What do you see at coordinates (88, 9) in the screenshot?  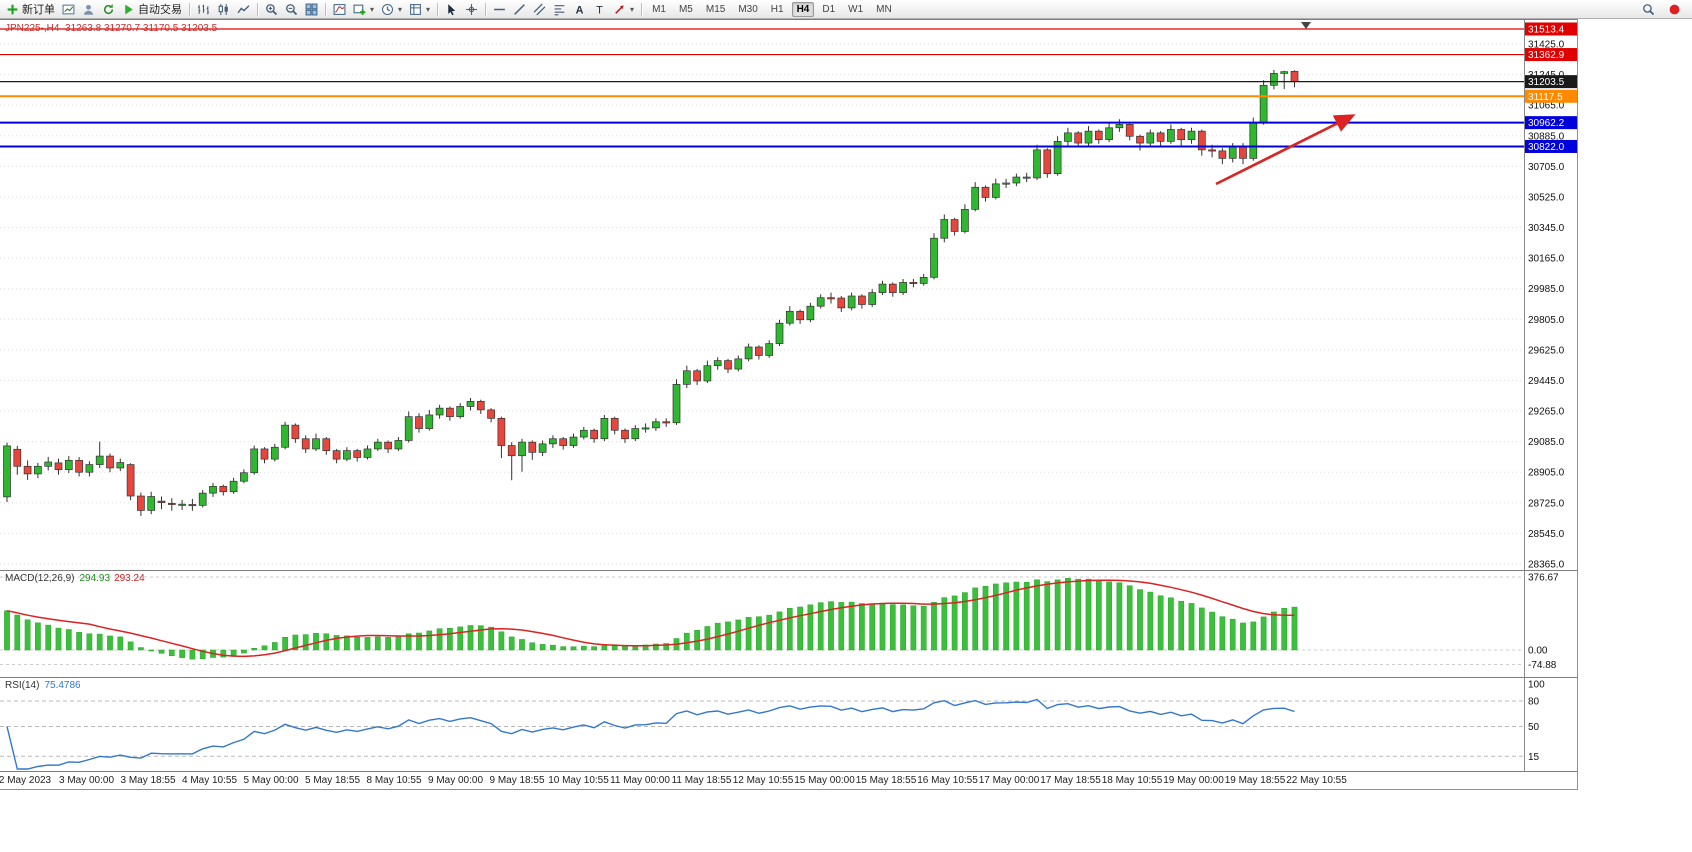 I see `profiles-button` at bounding box center [88, 9].